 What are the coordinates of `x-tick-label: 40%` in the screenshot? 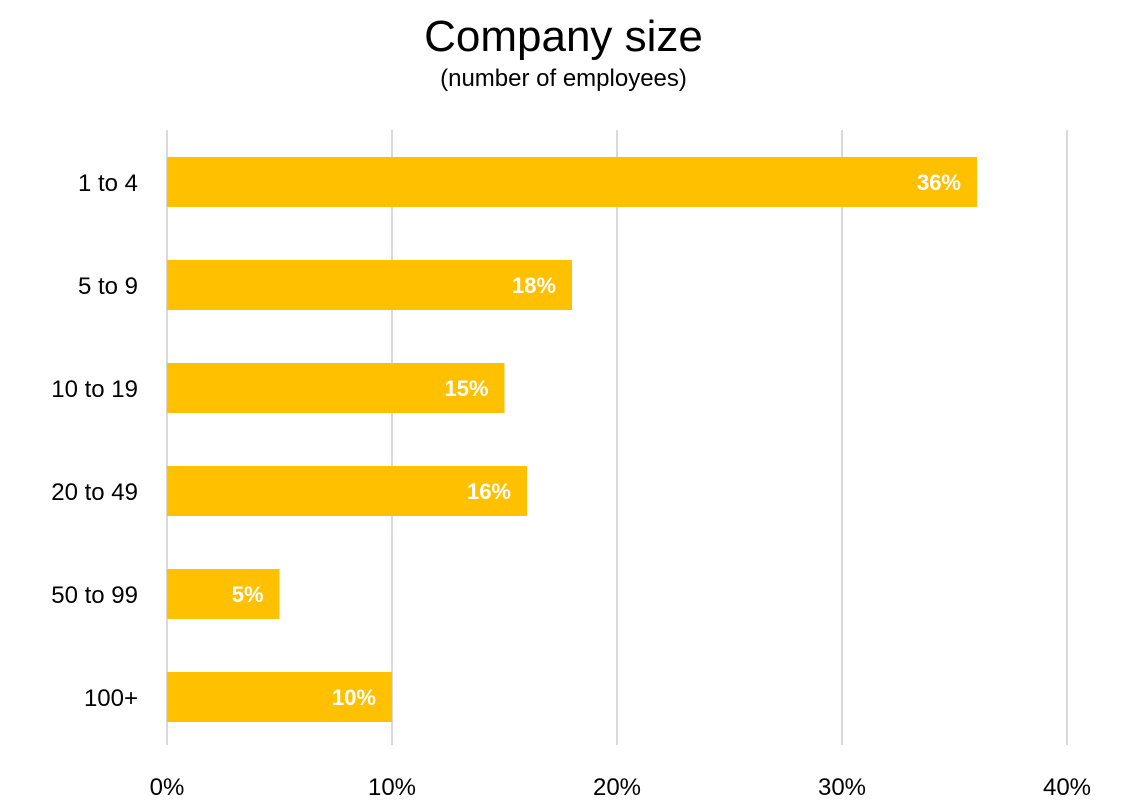 It's located at (1067, 787).